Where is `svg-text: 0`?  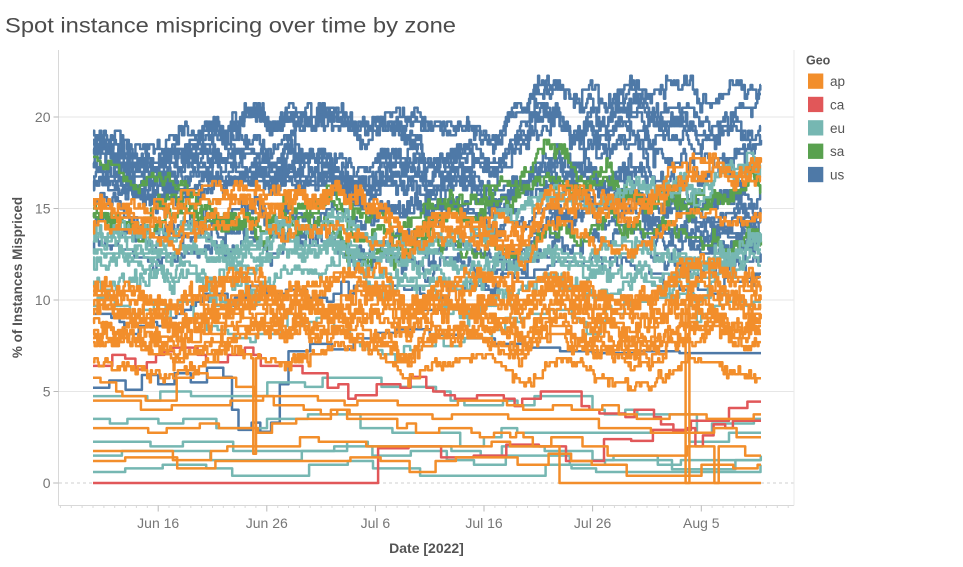 svg-text: 0 is located at coordinates (47, 483).